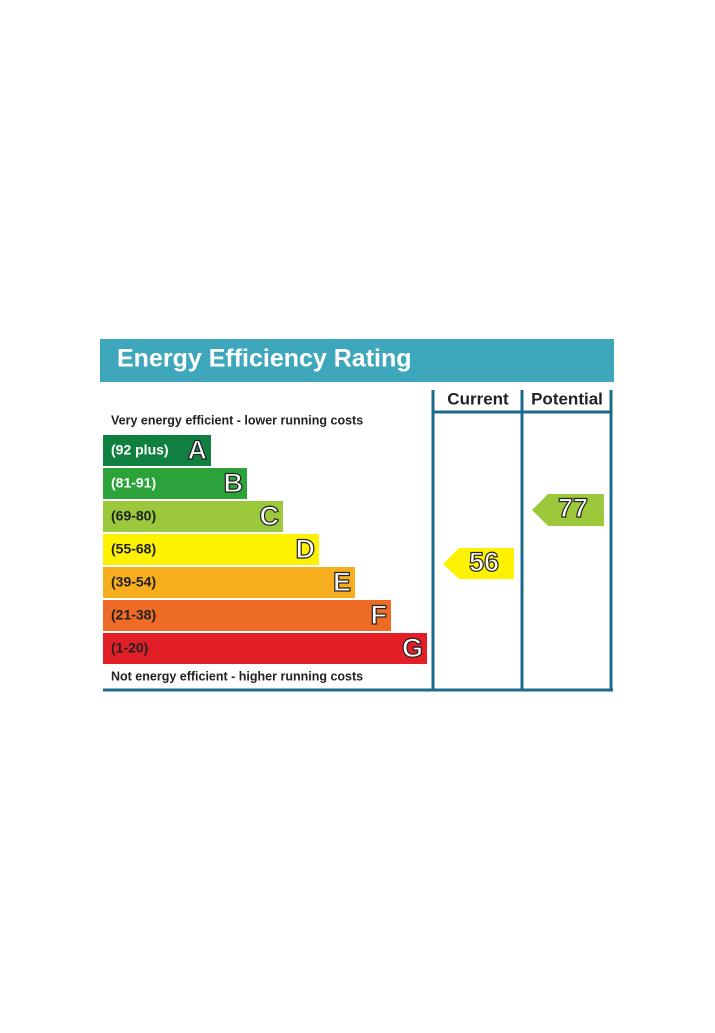  Describe the element at coordinates (198, 450) in the screenshot. I see `band-letter: A` at that location.